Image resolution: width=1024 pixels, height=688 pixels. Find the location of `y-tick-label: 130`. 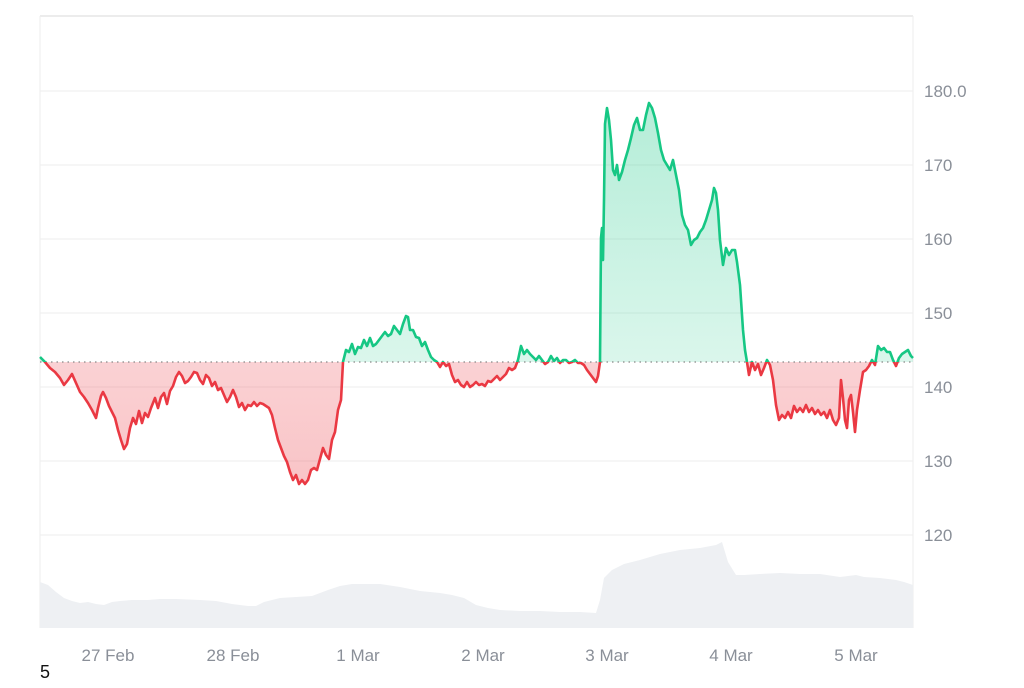

y-tick-label: 130 is located at coordinates (938, 461).